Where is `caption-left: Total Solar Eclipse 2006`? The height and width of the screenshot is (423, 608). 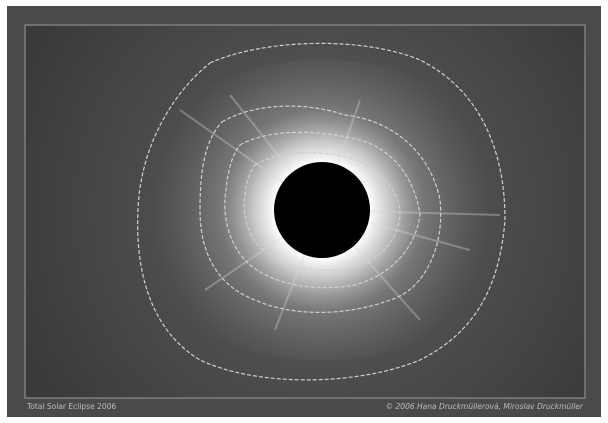
caption-left: Total Solar Eclipse 2006 is located at coordinates (72, 406).